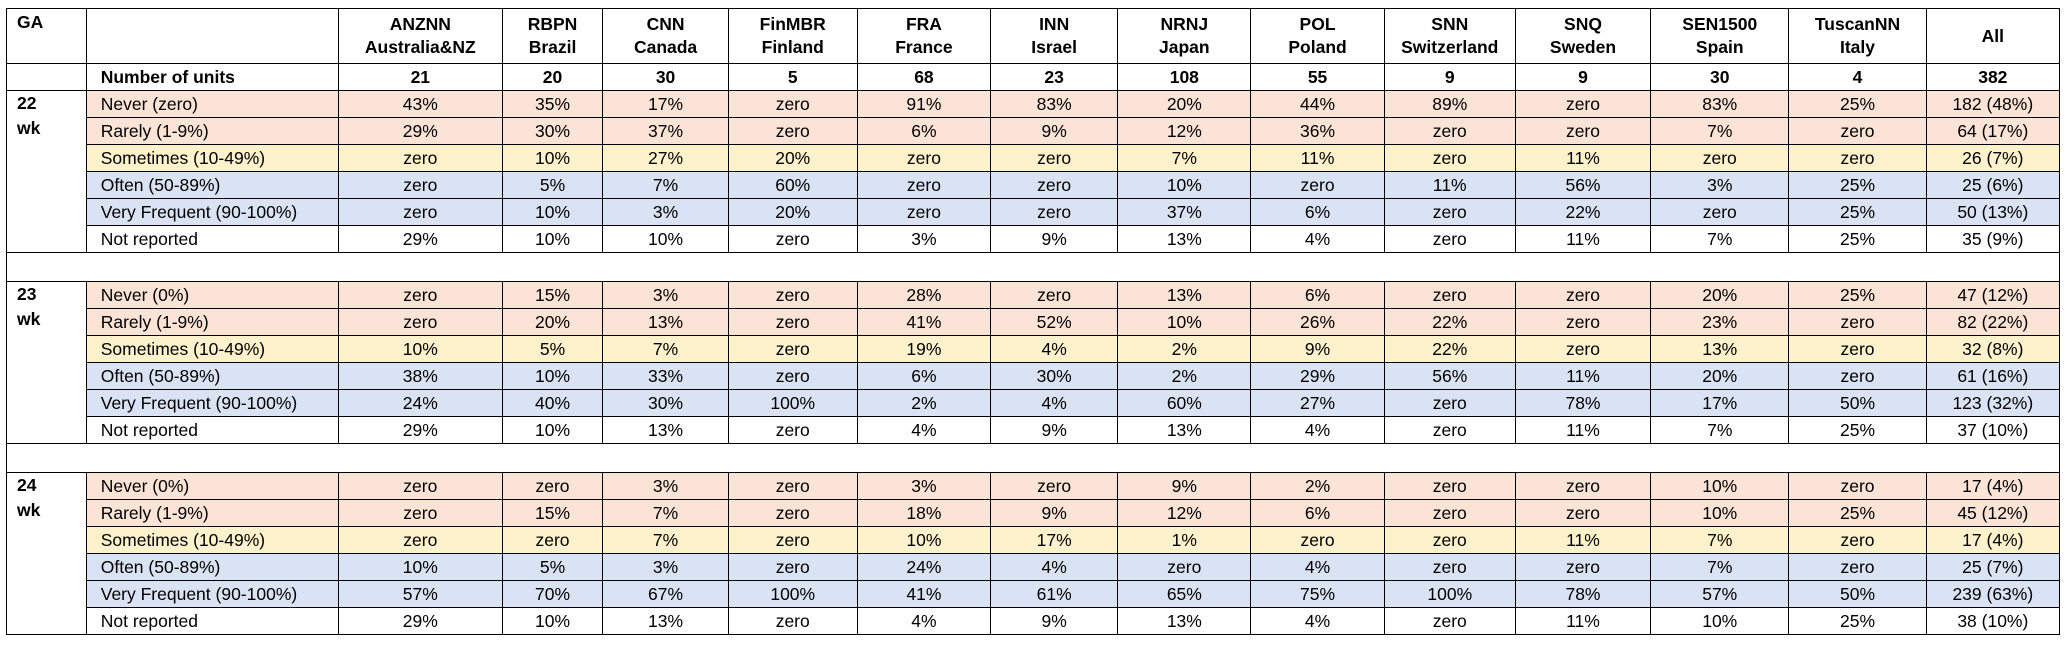 The image size is (2065, 654). I want to click on column-header: CNN Canada, so click(665, 36).